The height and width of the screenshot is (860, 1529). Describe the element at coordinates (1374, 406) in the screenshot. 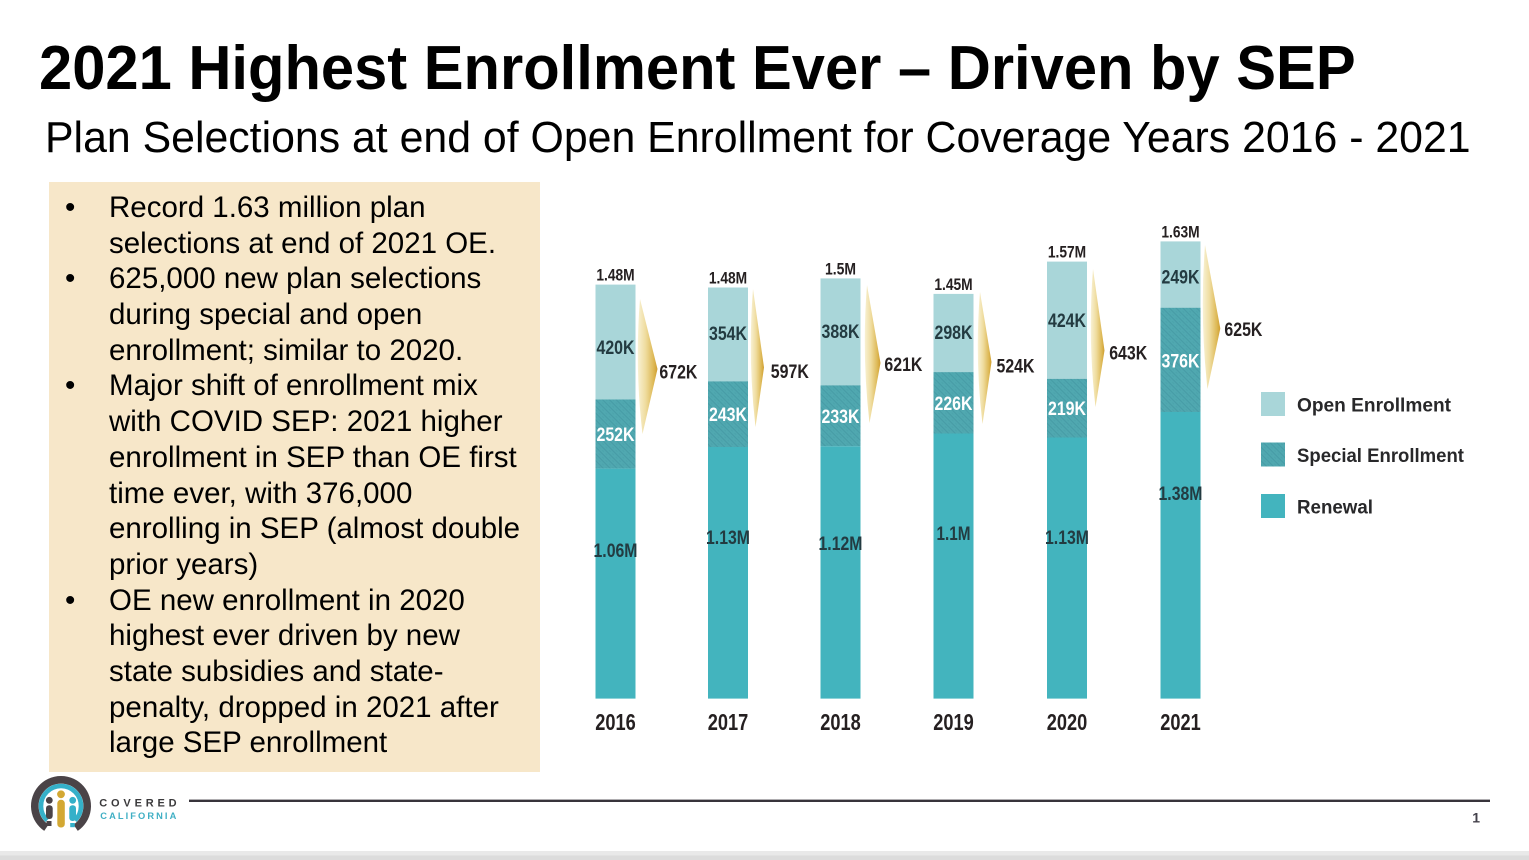

I see `svg-text: Open Enrollment` at that location.